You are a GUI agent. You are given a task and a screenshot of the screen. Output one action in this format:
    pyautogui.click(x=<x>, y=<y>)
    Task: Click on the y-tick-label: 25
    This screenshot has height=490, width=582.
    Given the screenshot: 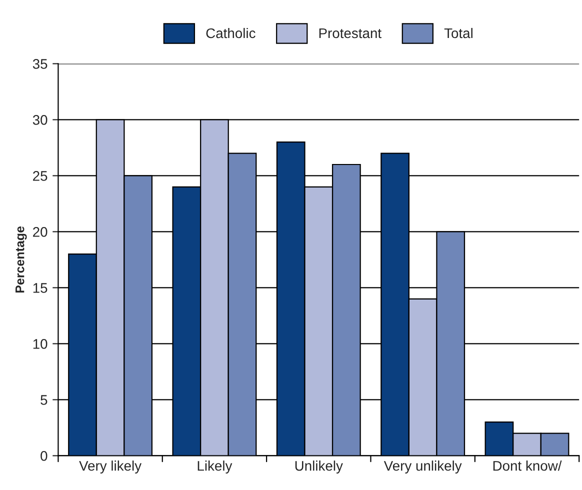 What is the action you would take?
    pyautogui.click(x=40, y=176)
    